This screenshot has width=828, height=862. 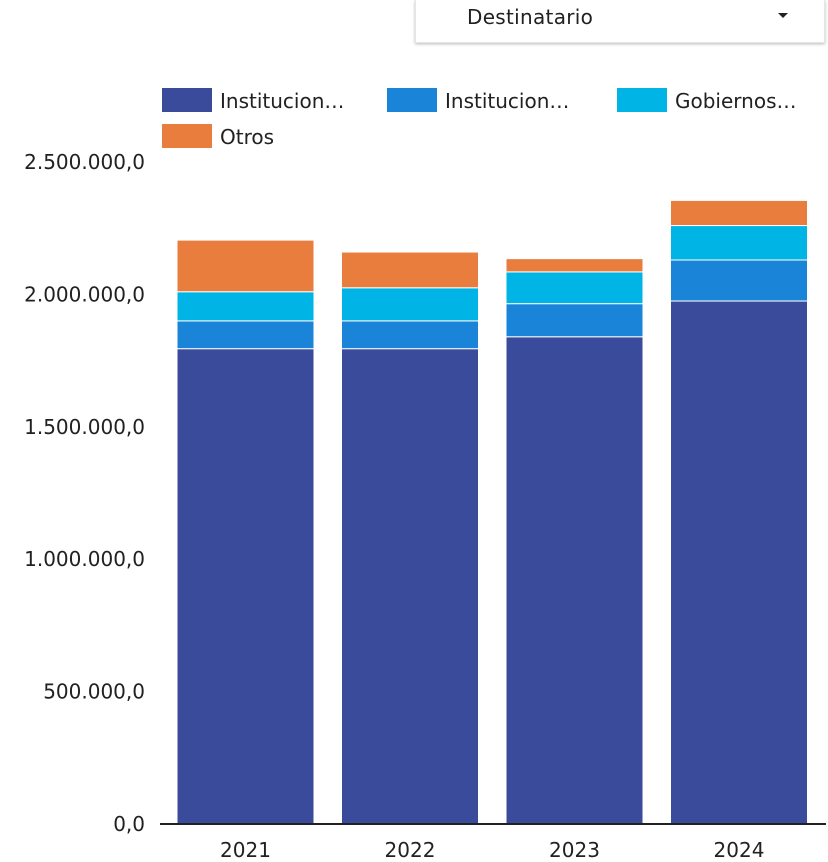 I want to click on recipient-dropdown: Destinatario, so click(x=620, y=21).